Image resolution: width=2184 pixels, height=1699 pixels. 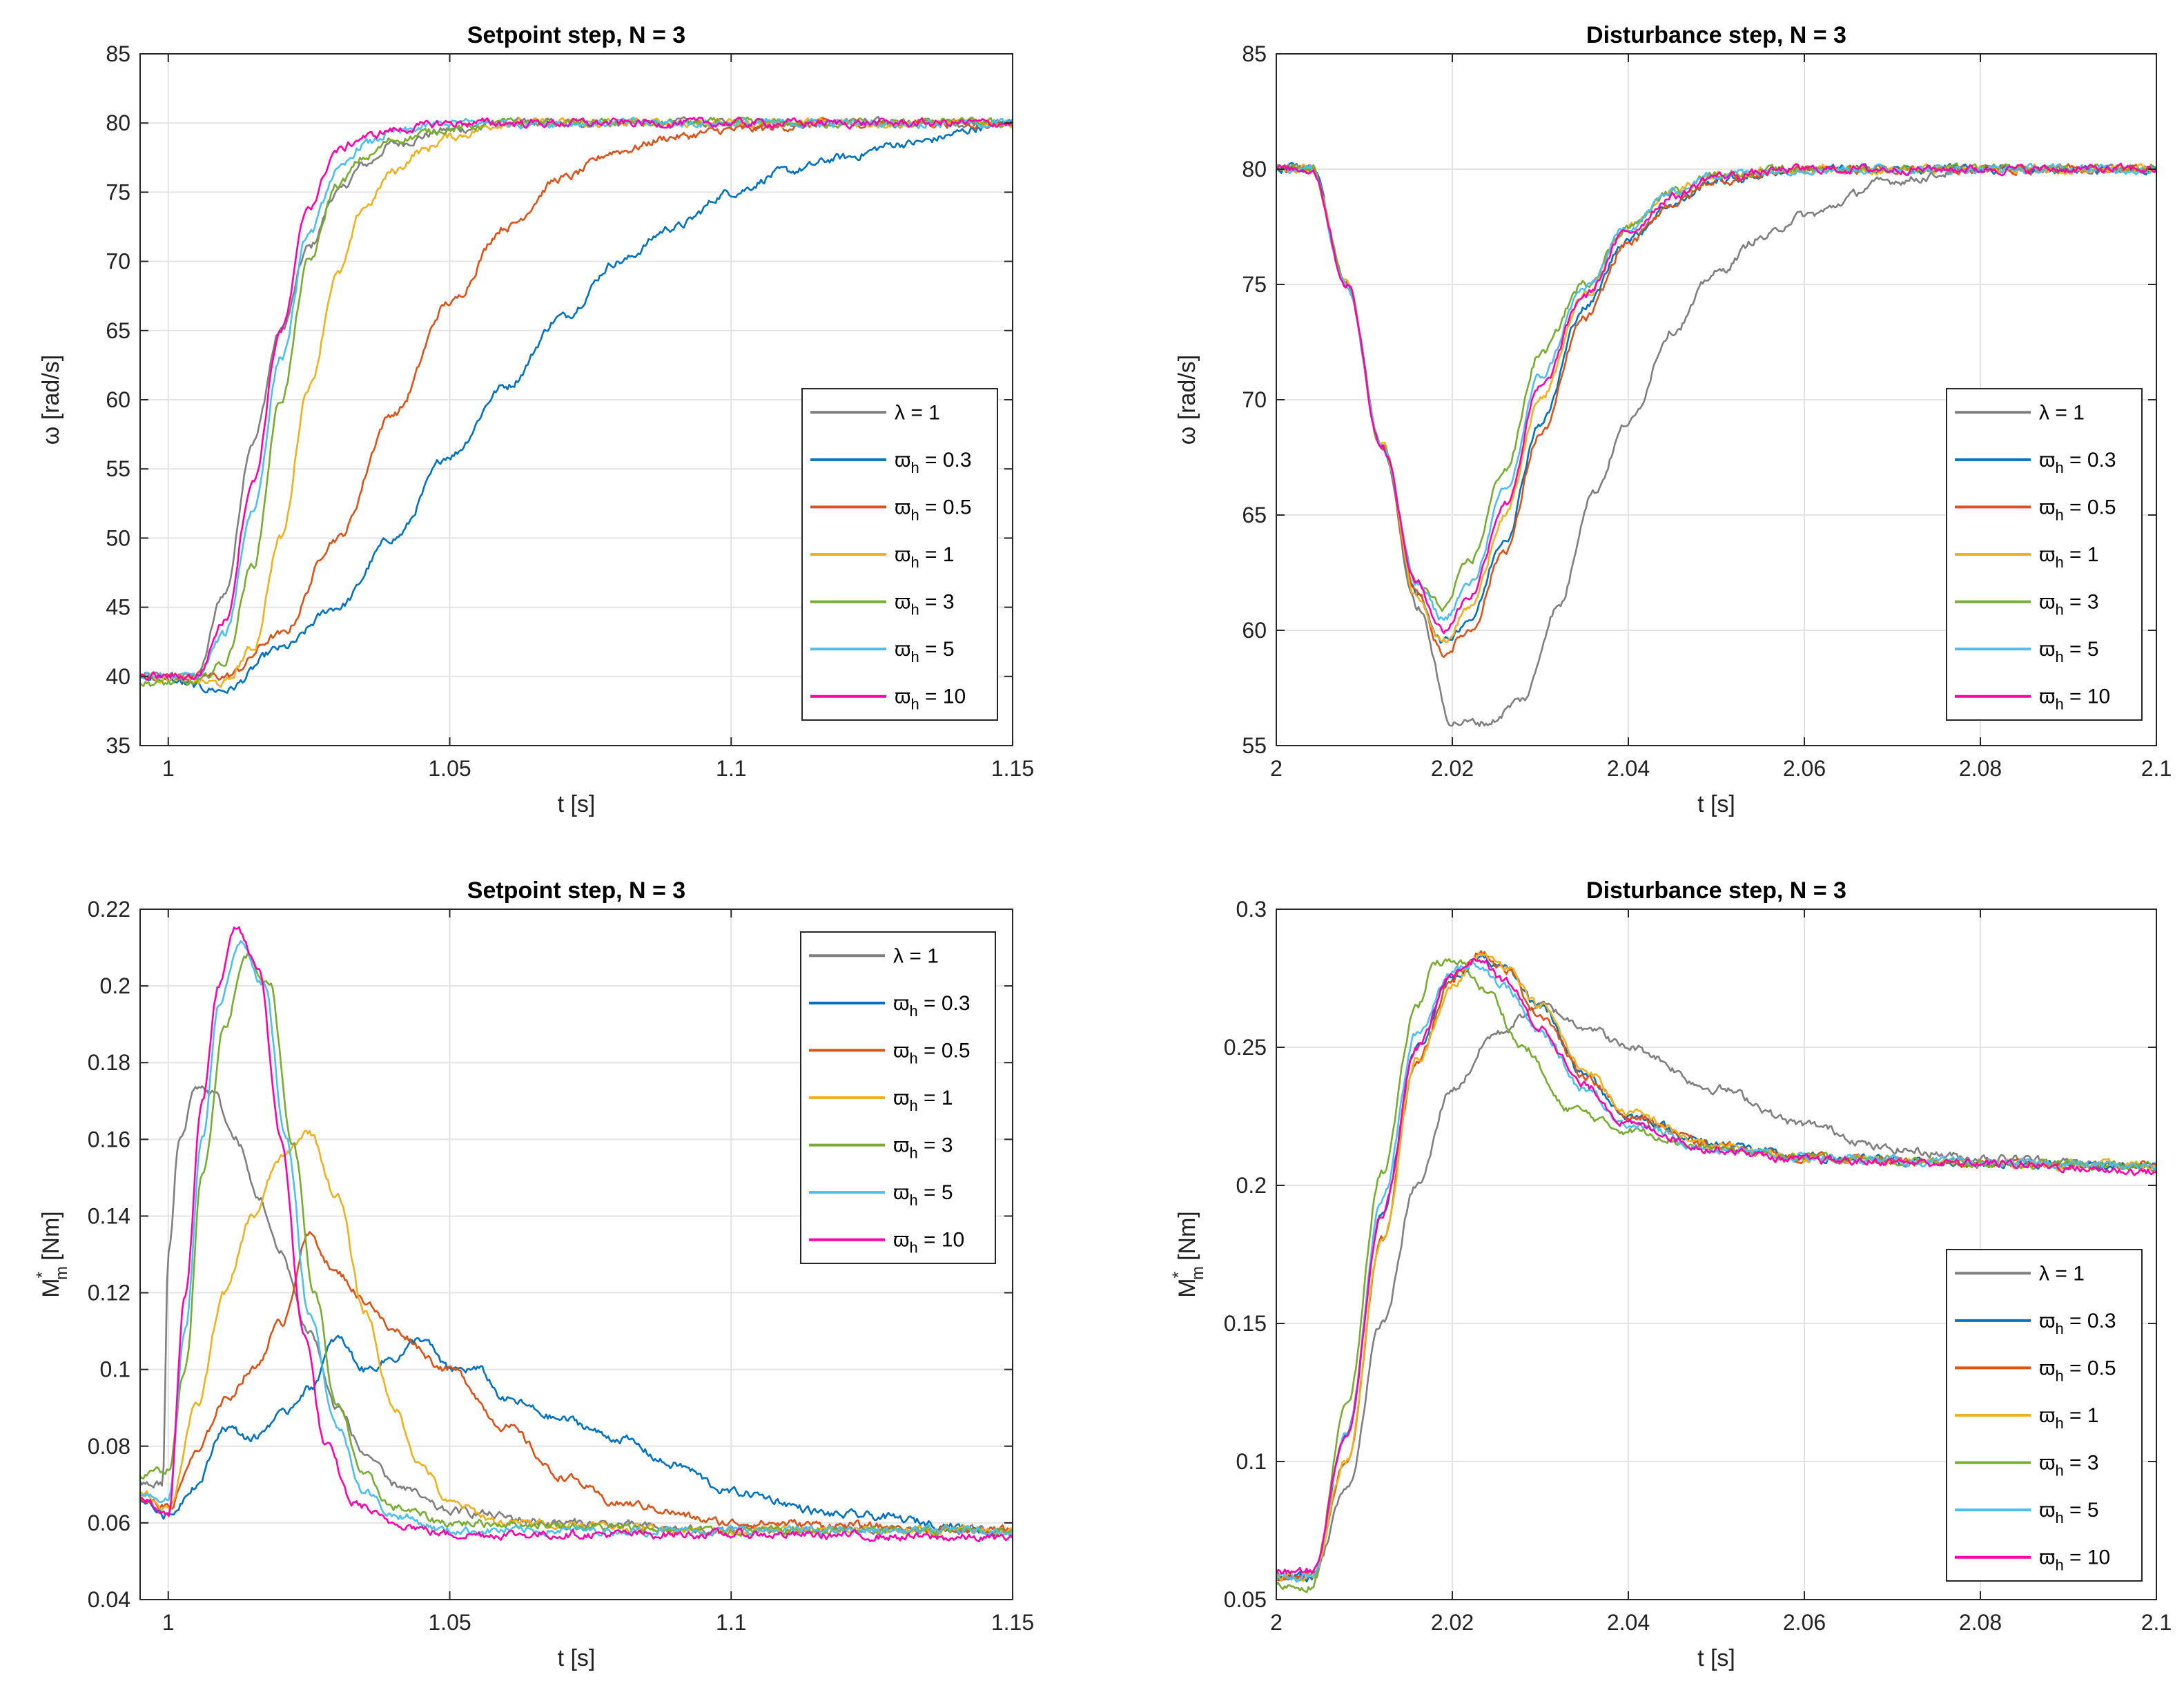 What do you see at coordinates (1452, 1622) in the screenshot?
I see `x-tick-label: 2.02` at bounding box center [1452, 1622].